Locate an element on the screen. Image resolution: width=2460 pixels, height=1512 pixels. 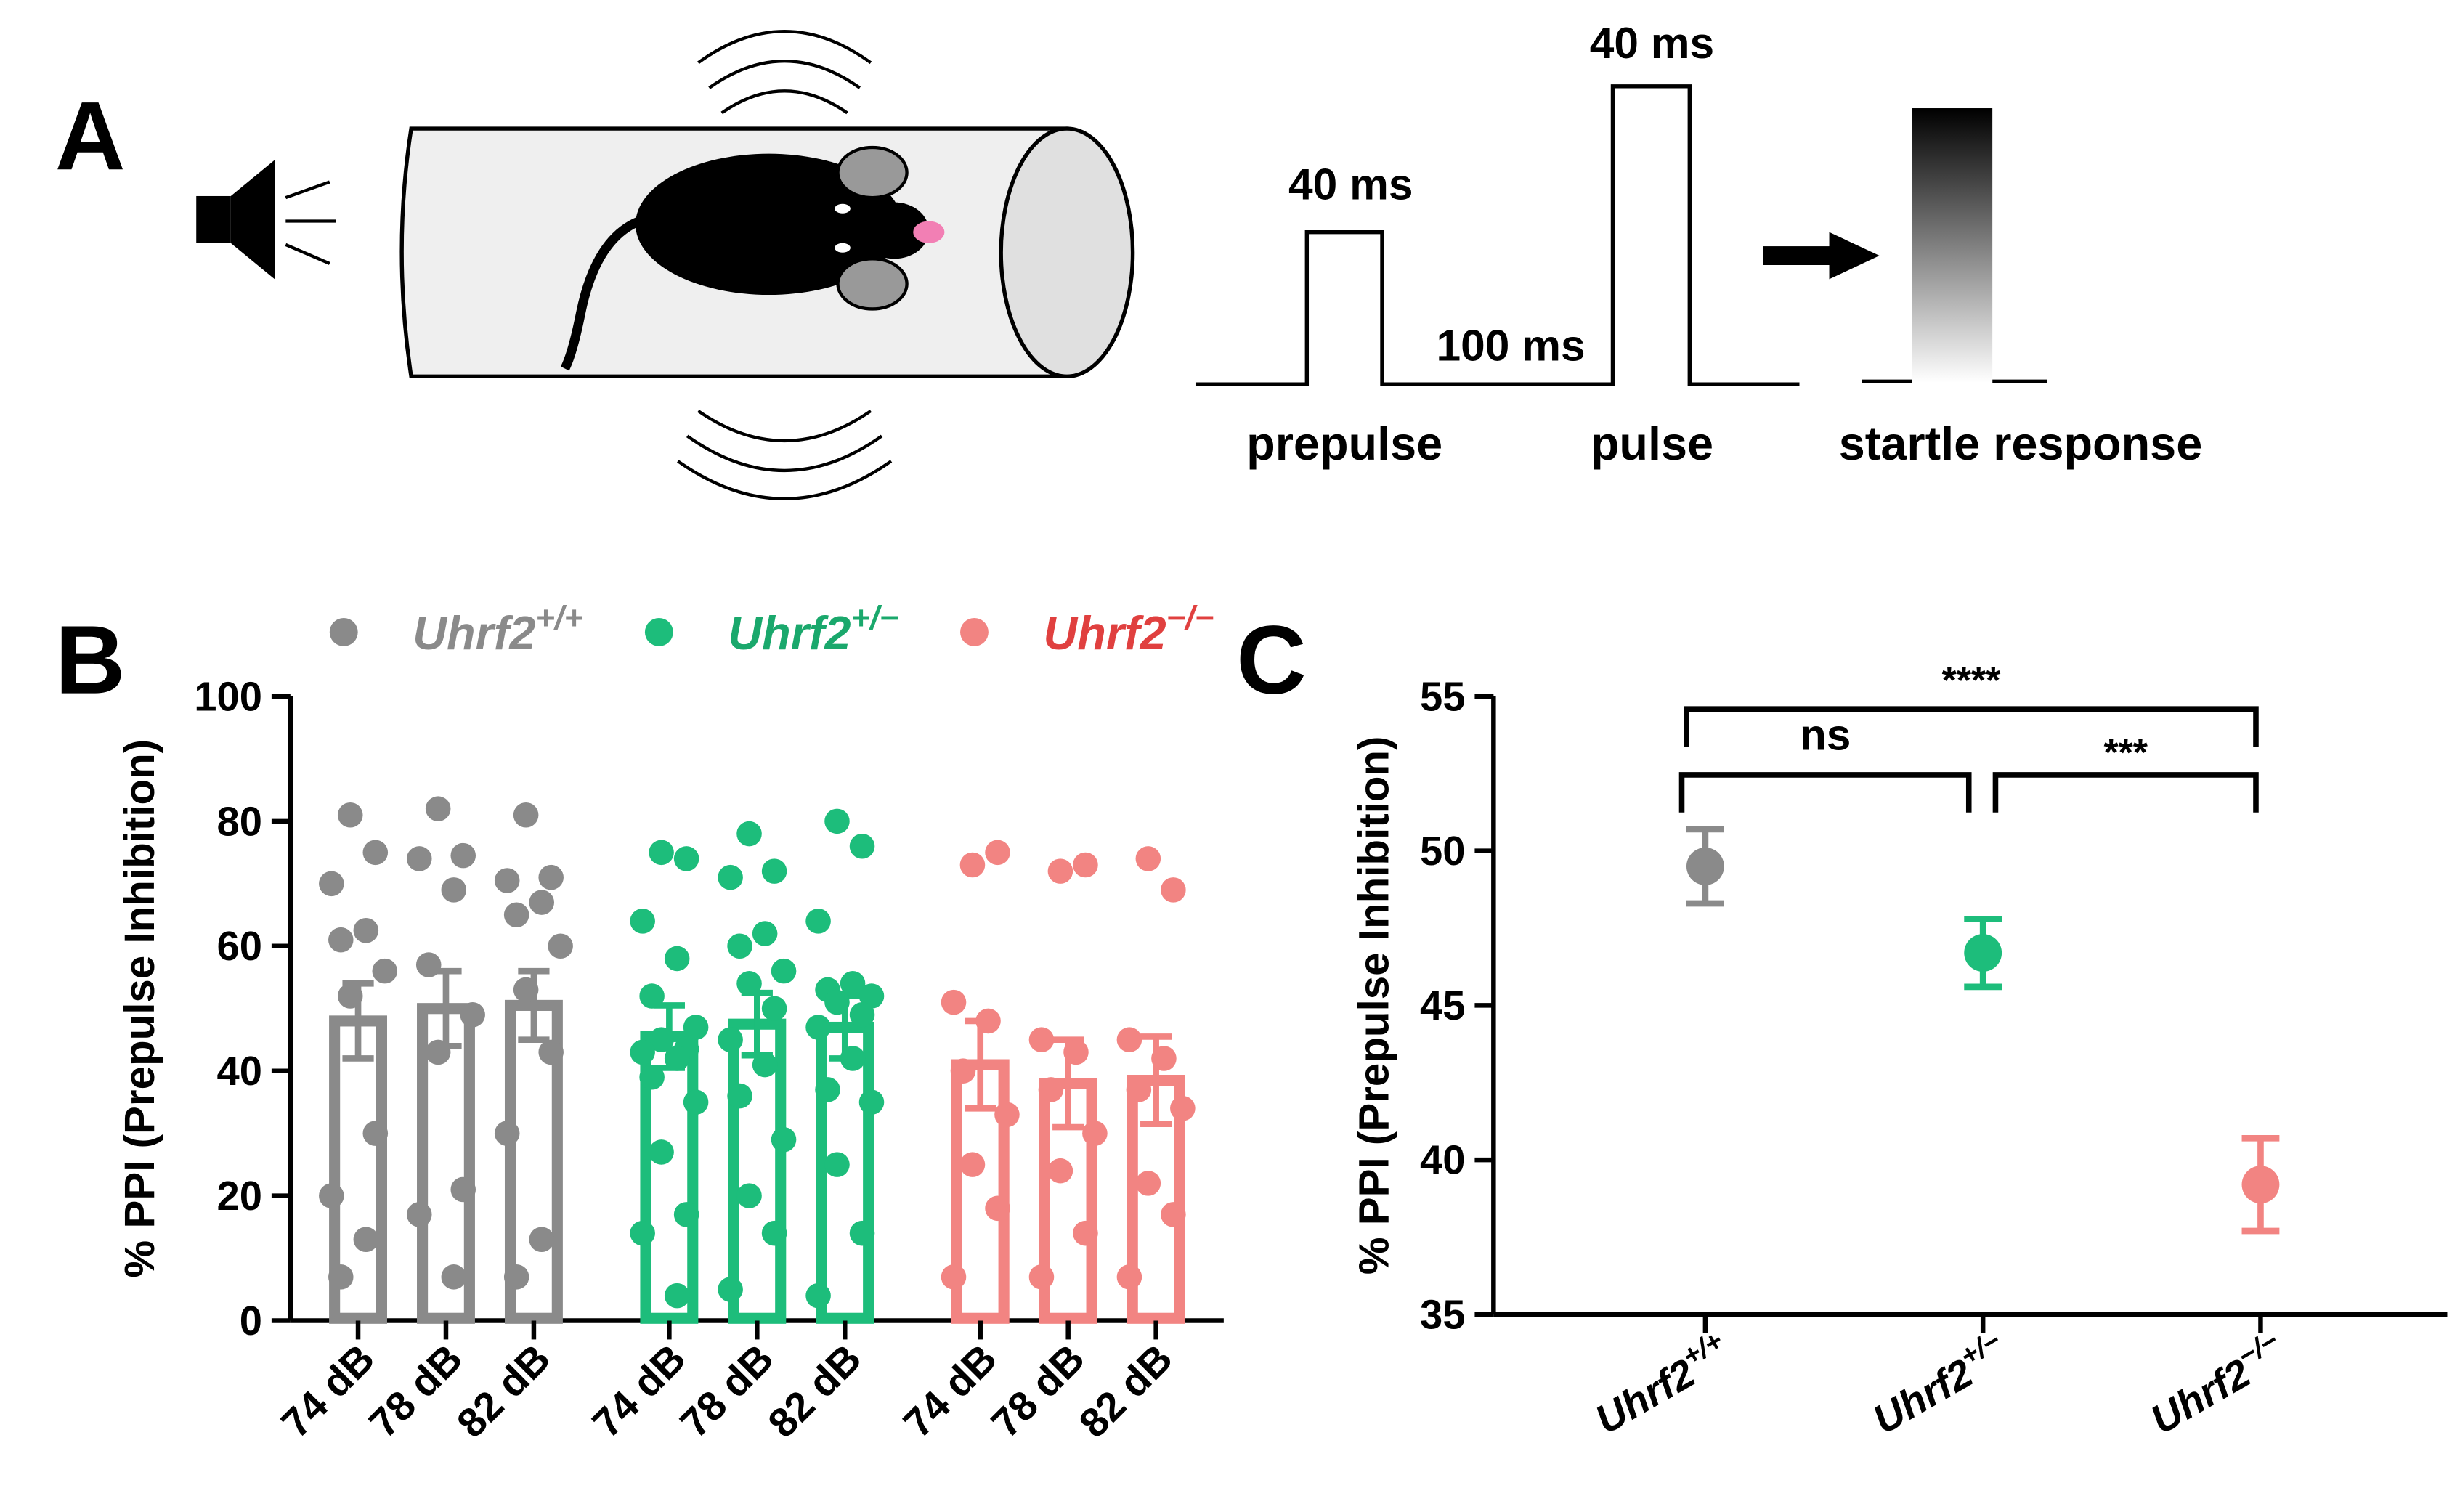
panel-label: C is located at coordinates (1271, 660).